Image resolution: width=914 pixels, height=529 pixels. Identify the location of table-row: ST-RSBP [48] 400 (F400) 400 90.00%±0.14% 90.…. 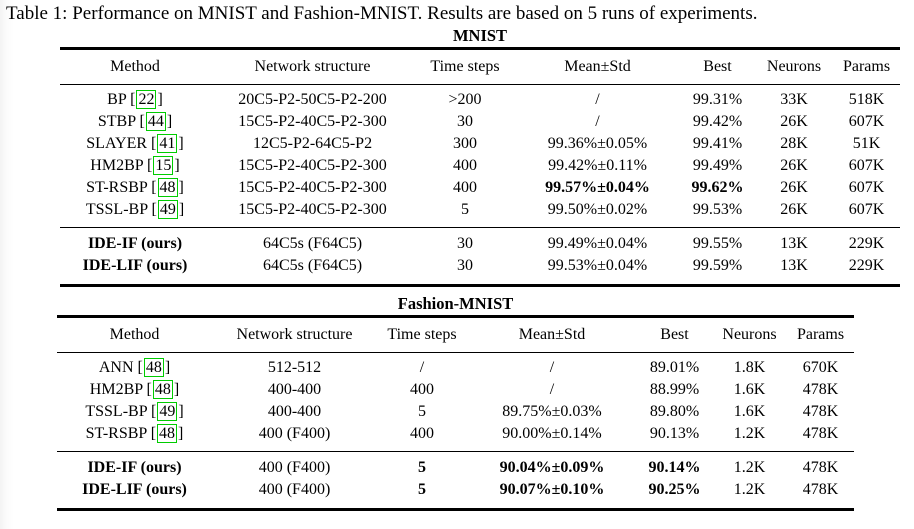
(455, 437).